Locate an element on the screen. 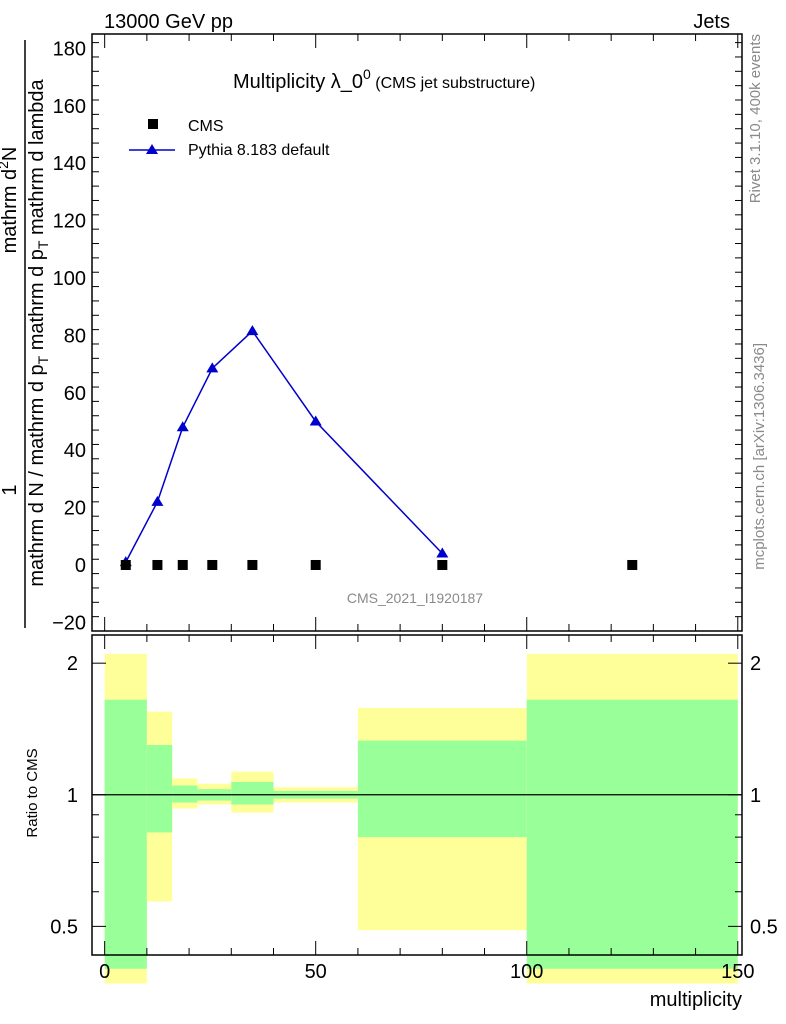 The image size is (786, 1024). x-tick-label: 0 is located at coordinates (104, 972).